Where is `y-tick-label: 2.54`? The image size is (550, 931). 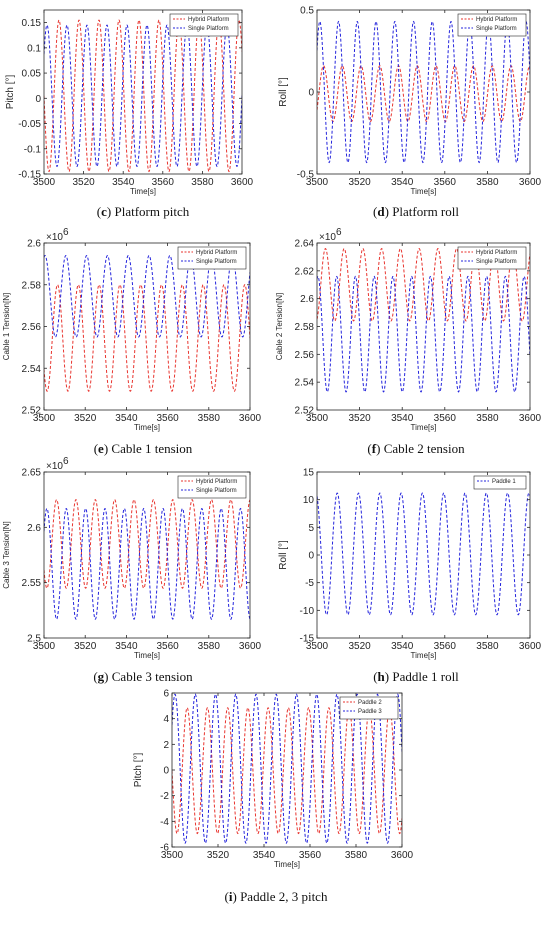
y-tick-label: 2.54 is located at coordinates (32, 369).